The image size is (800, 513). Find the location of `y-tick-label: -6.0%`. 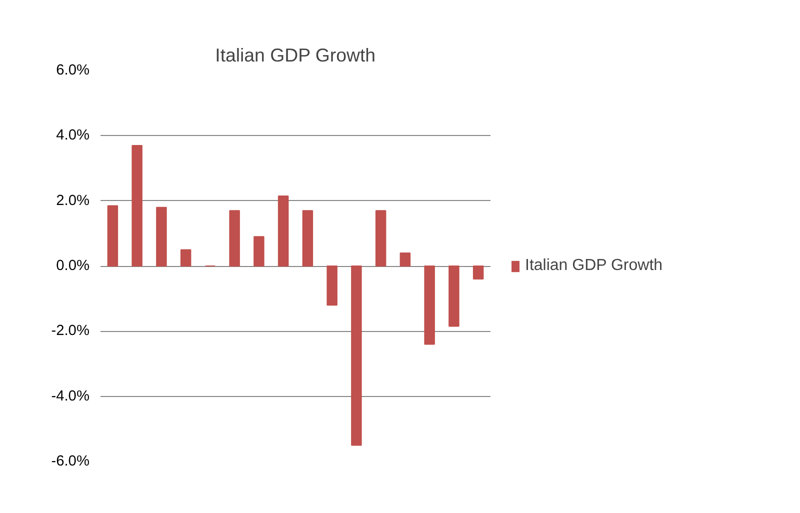

y-tick-label: -6.0% is located at coordinates (70, 462).